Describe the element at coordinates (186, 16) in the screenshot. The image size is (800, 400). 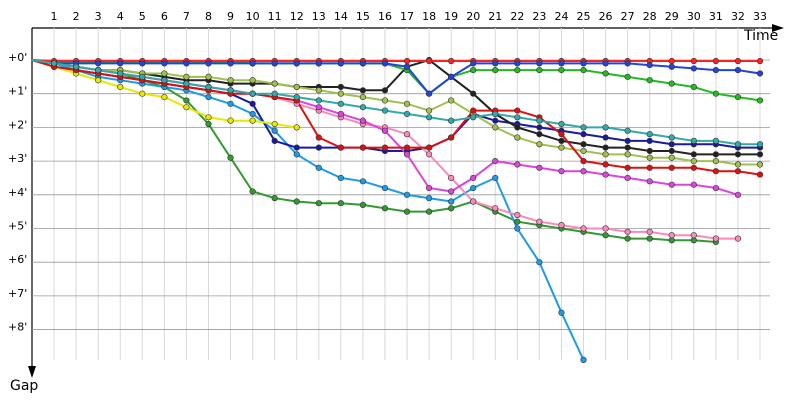
I see `x-tick-label: 7` at that location.